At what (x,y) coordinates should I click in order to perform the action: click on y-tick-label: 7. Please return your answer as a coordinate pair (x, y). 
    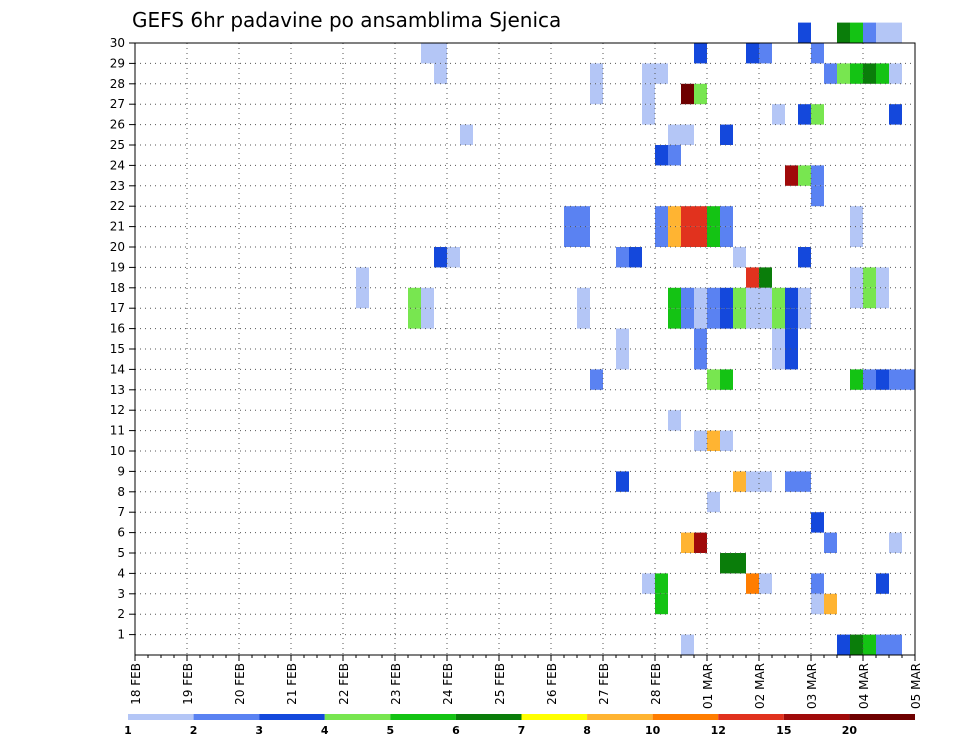
    Looking at the image, I should click on (121, 512).